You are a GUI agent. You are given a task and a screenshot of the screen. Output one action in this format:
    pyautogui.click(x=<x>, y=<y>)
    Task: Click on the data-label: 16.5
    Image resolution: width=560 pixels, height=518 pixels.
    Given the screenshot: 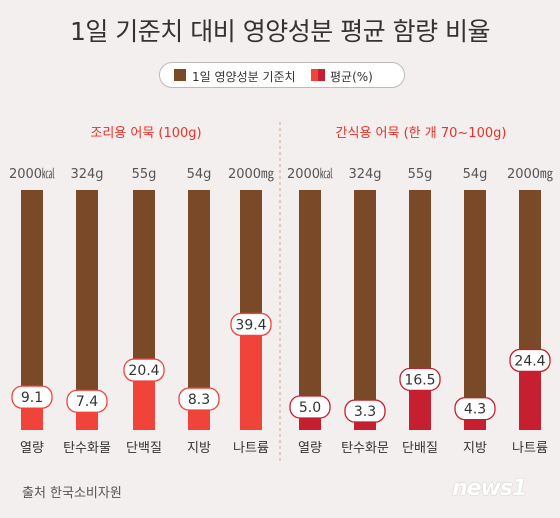 What is the action you would take?
    pyautogui.click(x=419, y=380)
    